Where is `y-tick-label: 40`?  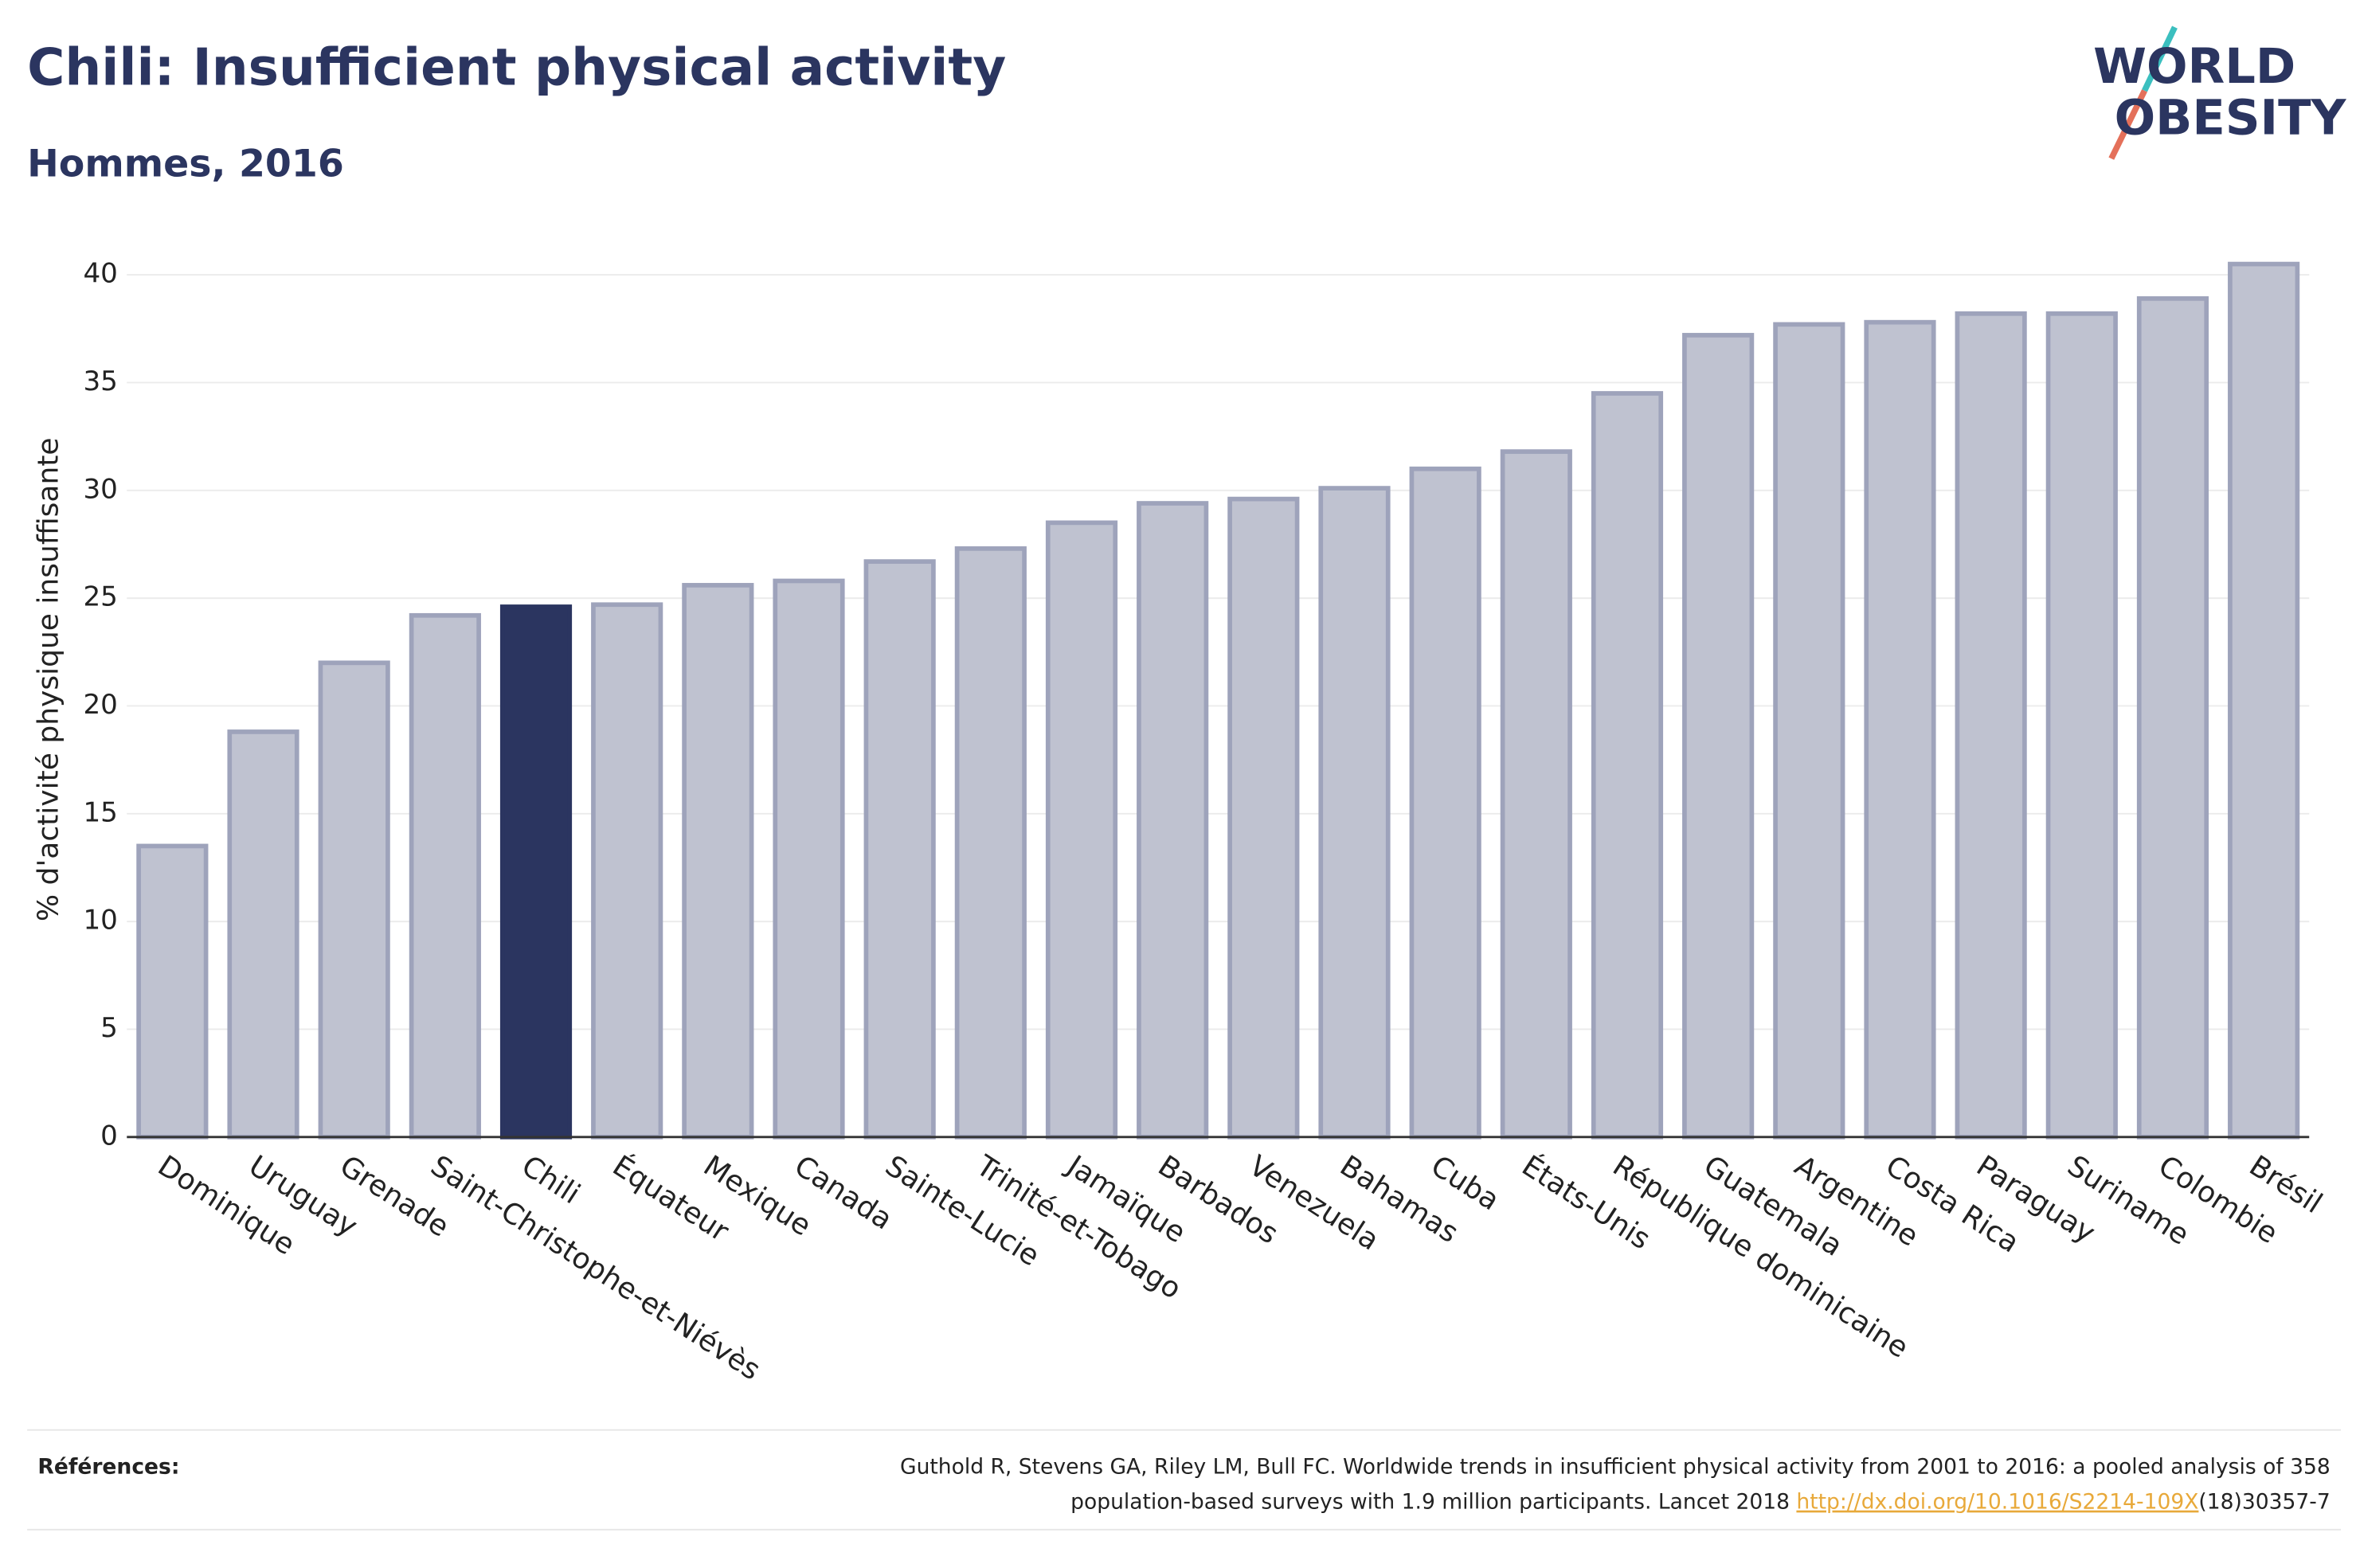
y-tick-label: 40 is located at coordinates (100, 274).